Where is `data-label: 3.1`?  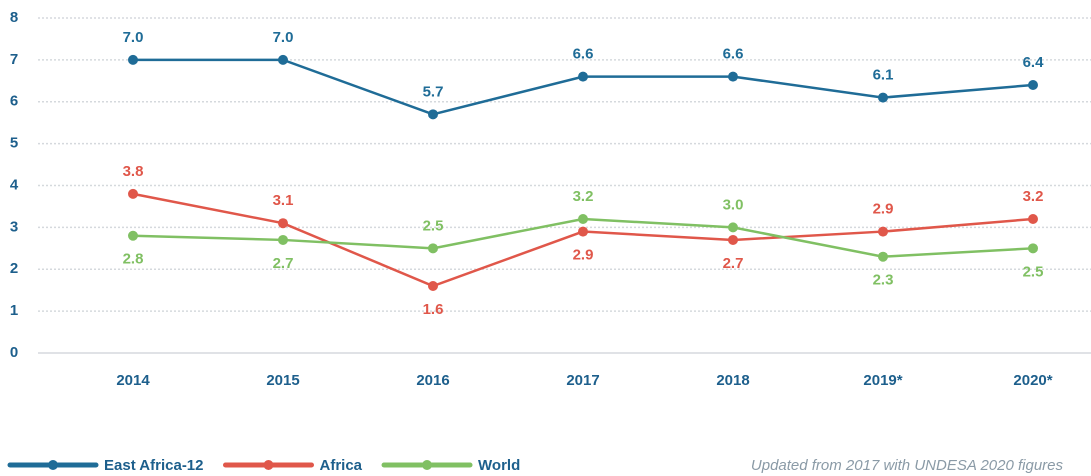 data-label: 3.1 is located at coordinates (283, 200).